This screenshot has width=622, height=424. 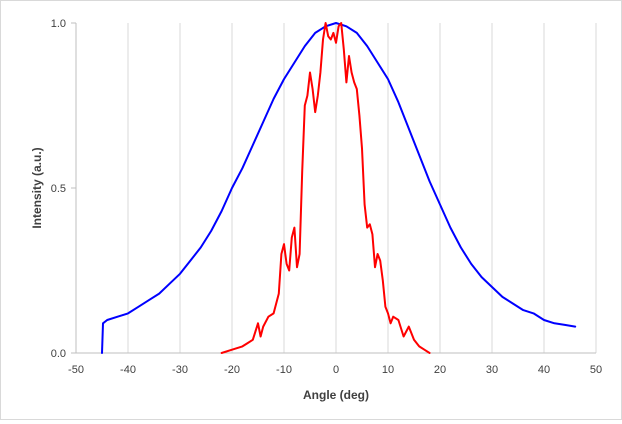 What do you see at coordinates (388, 370) in the screenshot?
I see `x-tick-label: 10` at bounding box center [388, 370].